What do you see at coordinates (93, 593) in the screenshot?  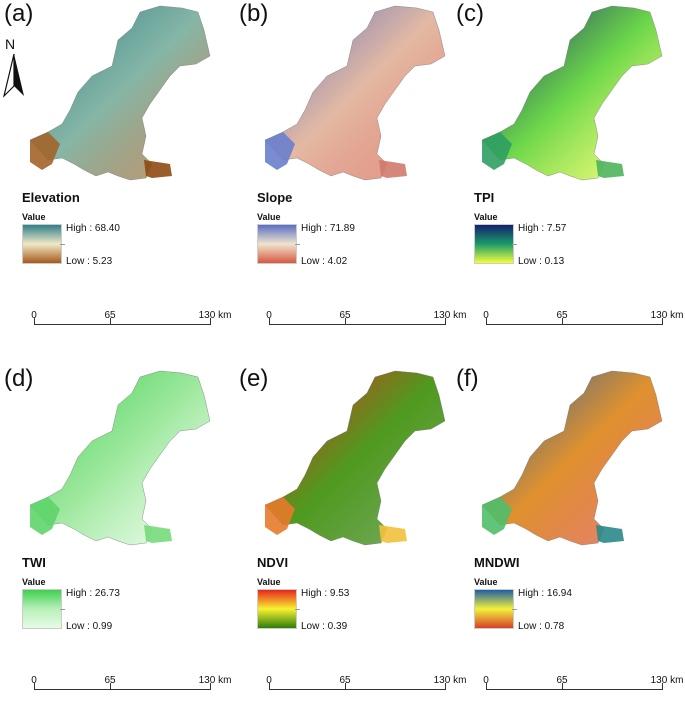 I see `legend-high: High : 26.73` at bounding box center [93, 593].